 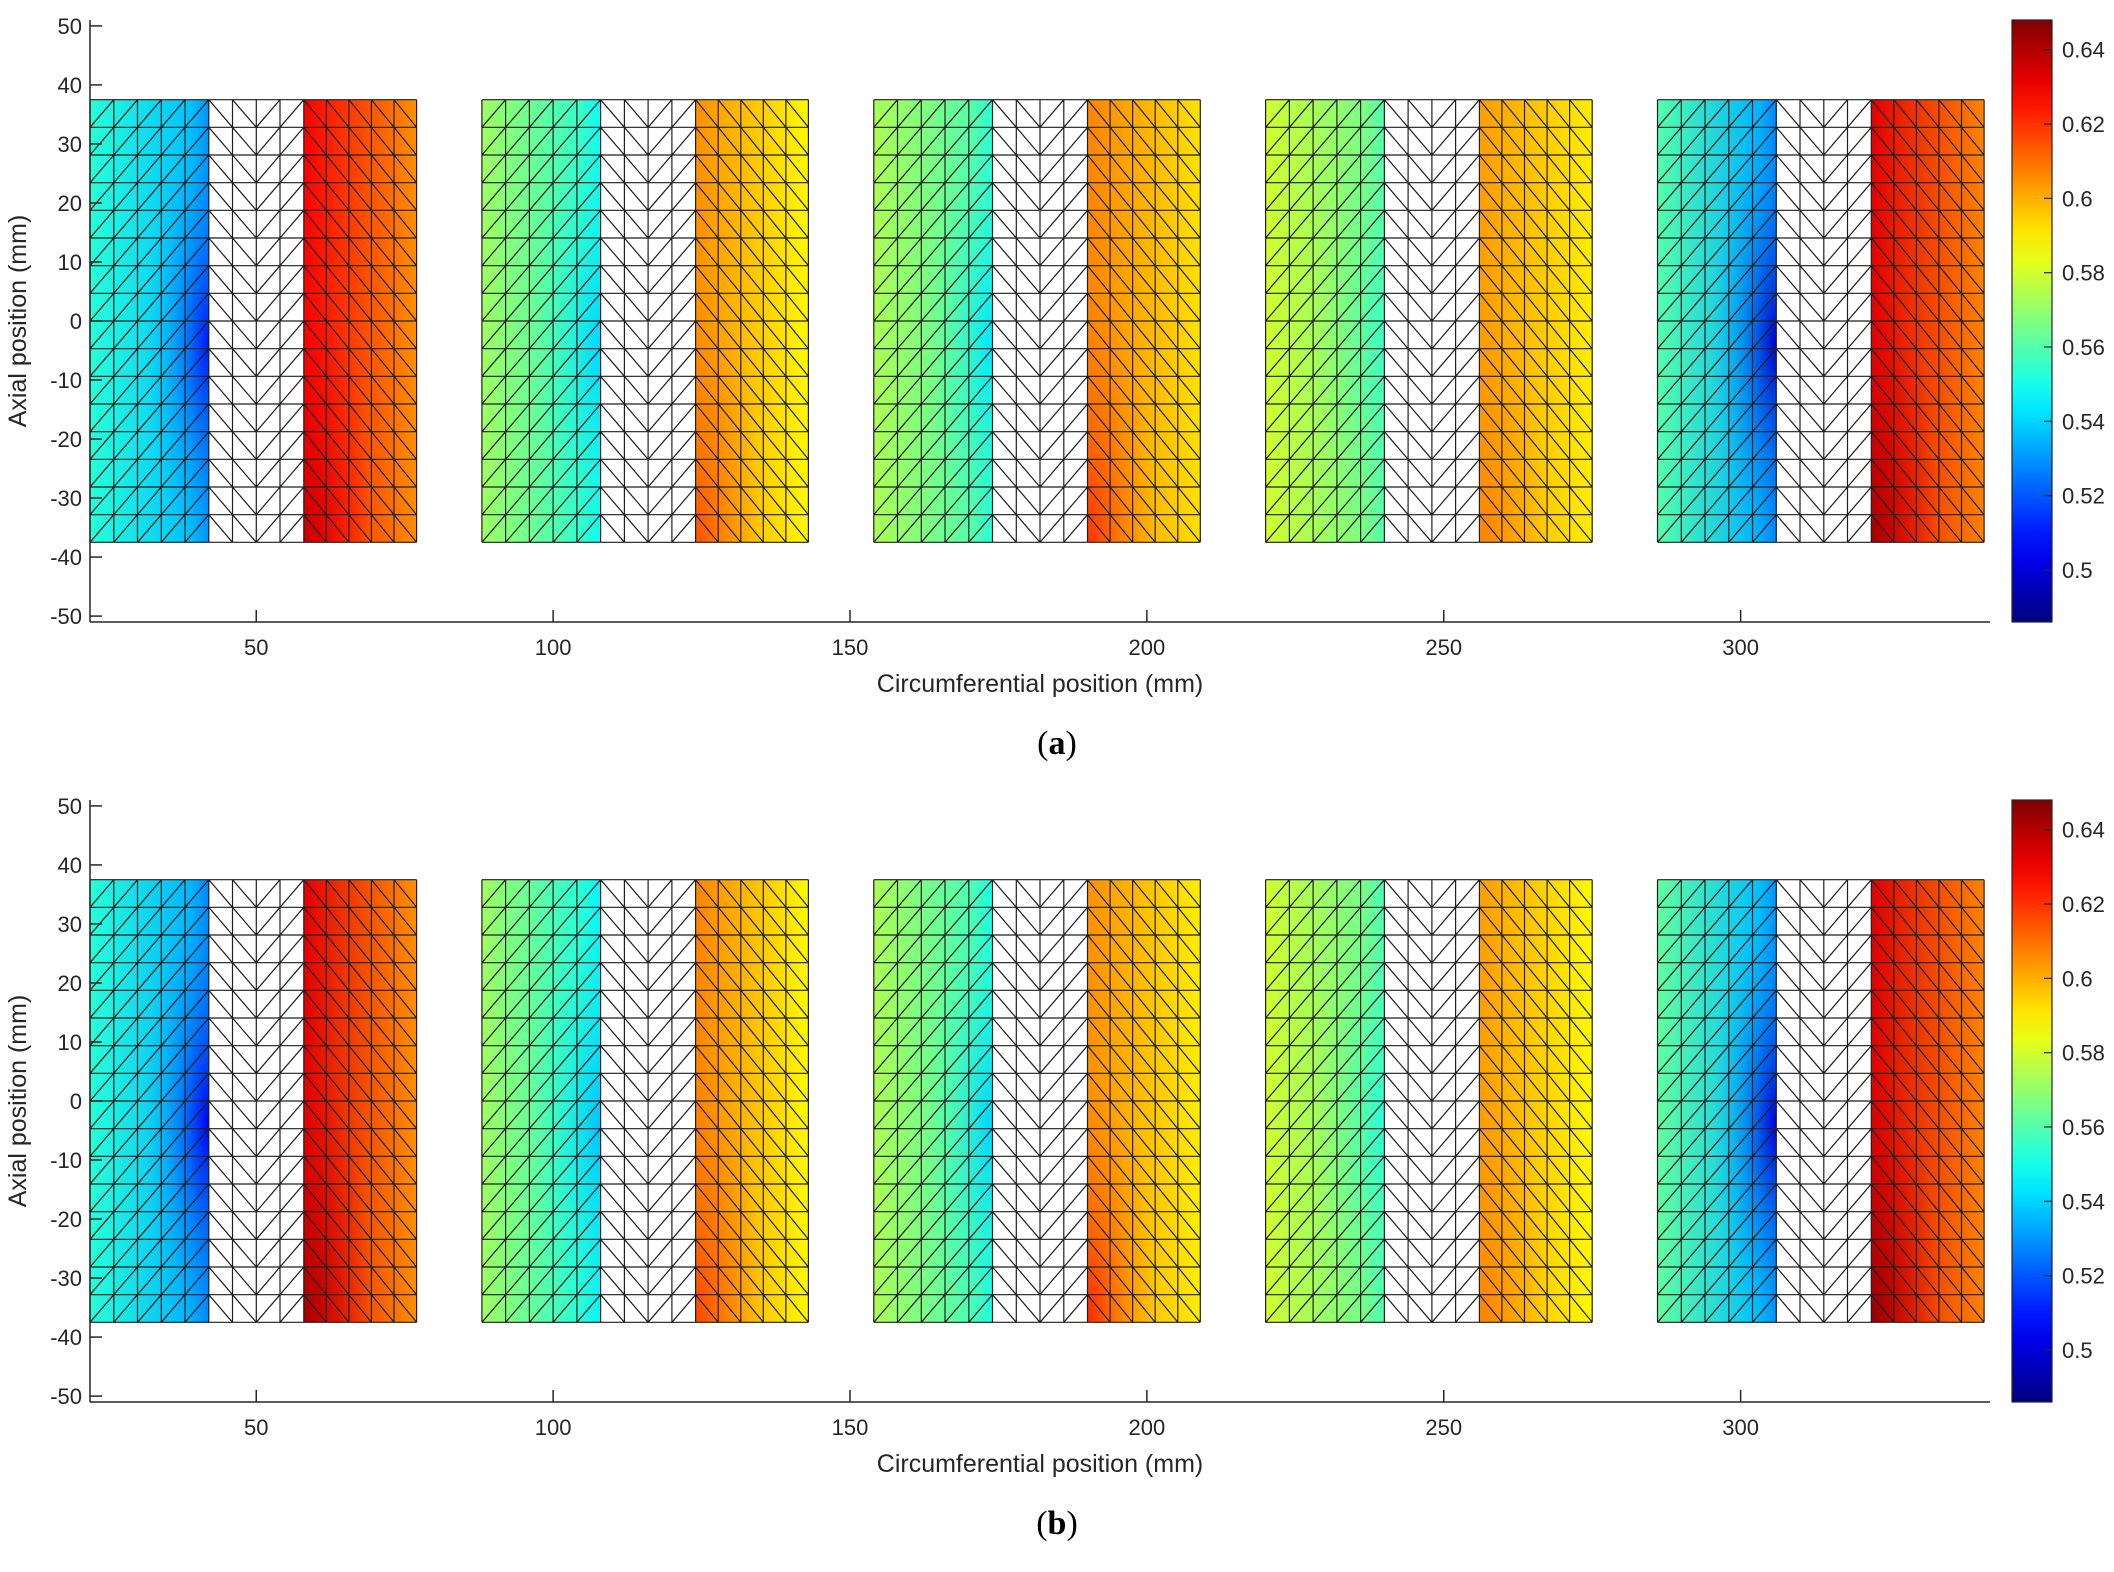 I want to click on caption-letter-b: b, so click(x=1057, y=1523).